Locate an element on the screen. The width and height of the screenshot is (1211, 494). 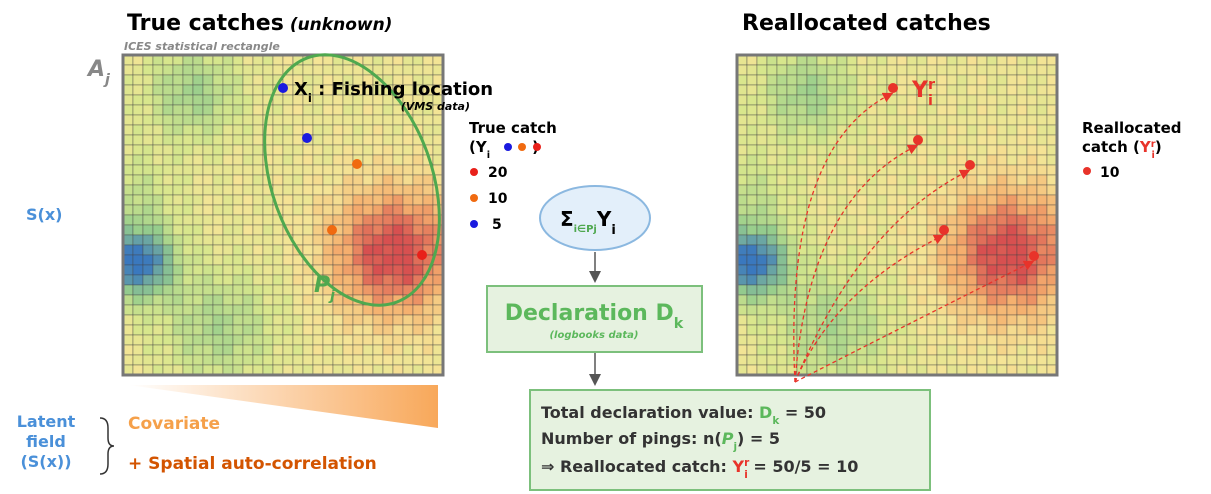
t: ⇒ Reallocated catch: is located at coordinates (636, 466).